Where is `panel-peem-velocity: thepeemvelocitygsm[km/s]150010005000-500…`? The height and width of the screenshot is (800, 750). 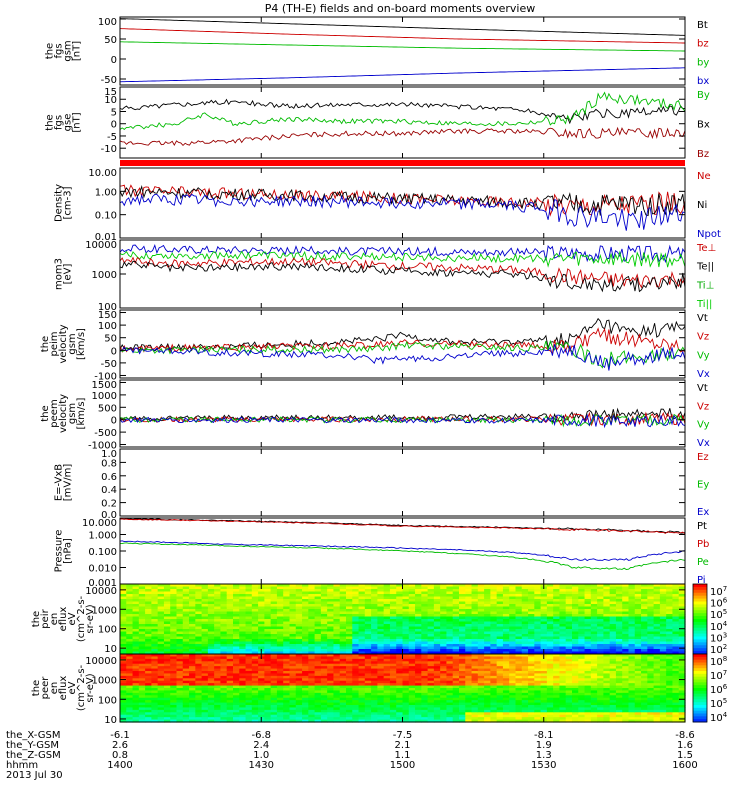
panel-peem-velocity: thepeemvelocitygsm[km/s]150010005000-500… is located at coordinates (375, 415).